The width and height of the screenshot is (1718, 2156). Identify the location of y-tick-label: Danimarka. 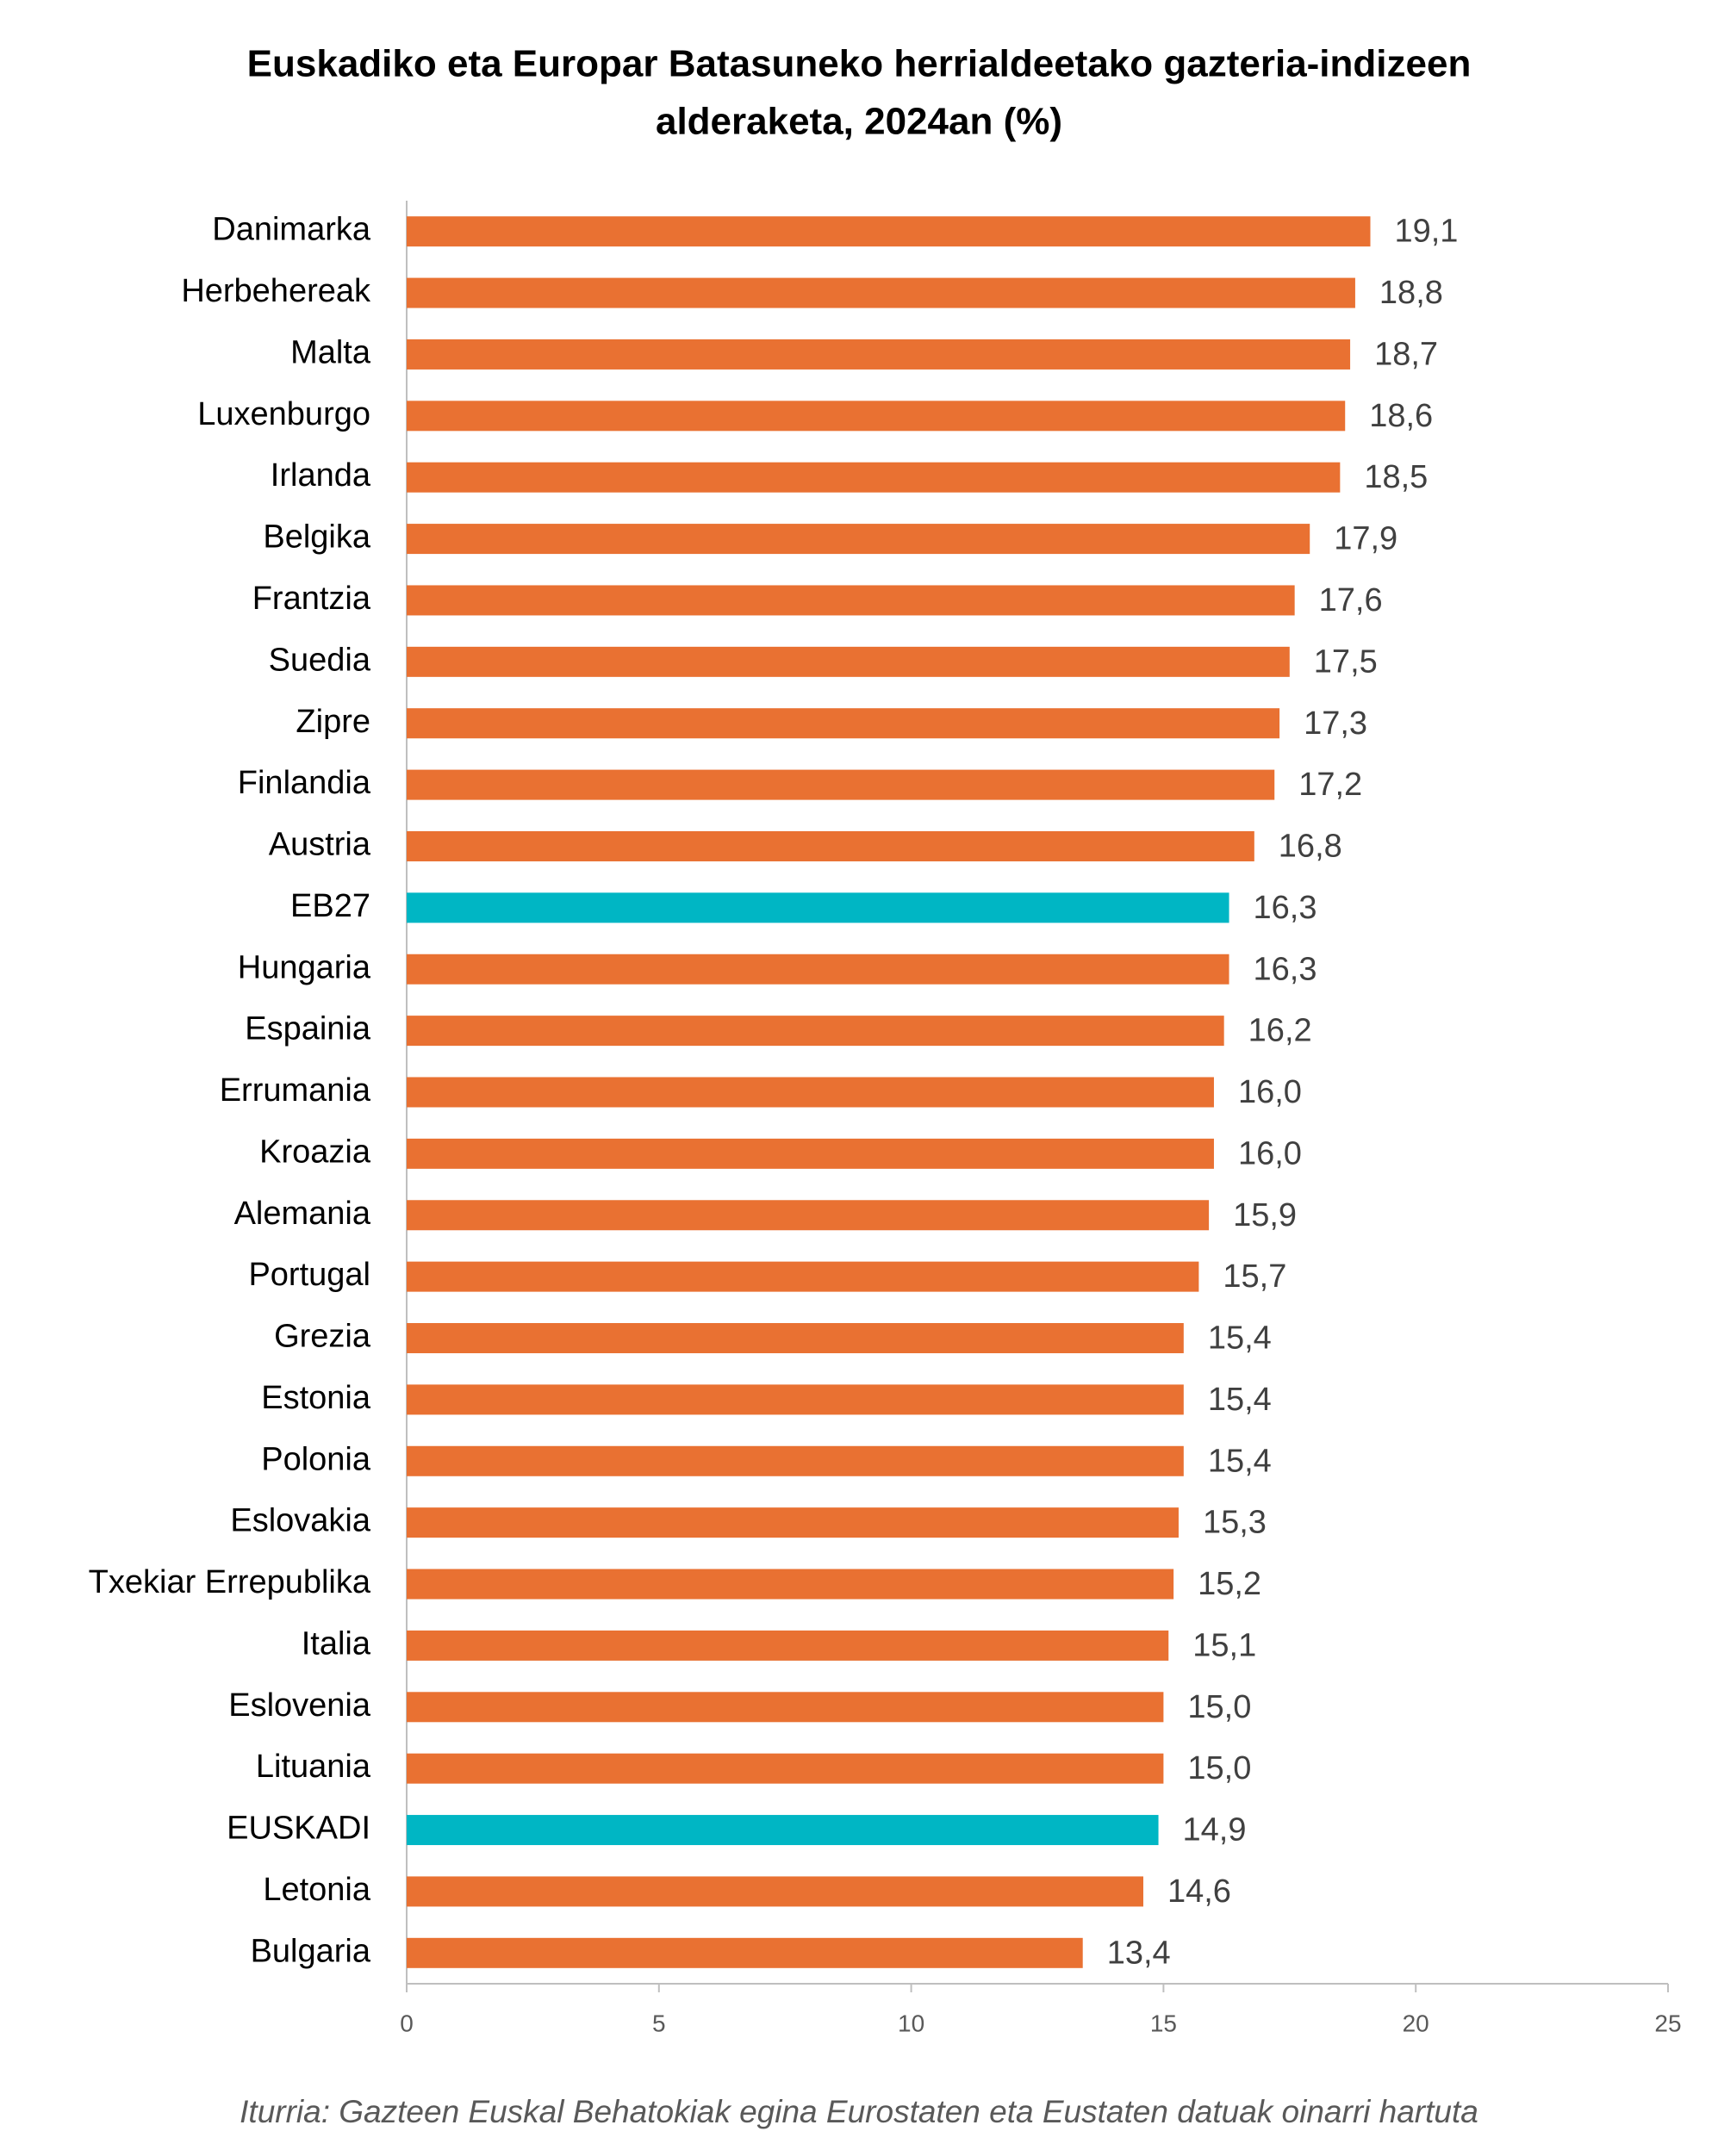
(291, 230).